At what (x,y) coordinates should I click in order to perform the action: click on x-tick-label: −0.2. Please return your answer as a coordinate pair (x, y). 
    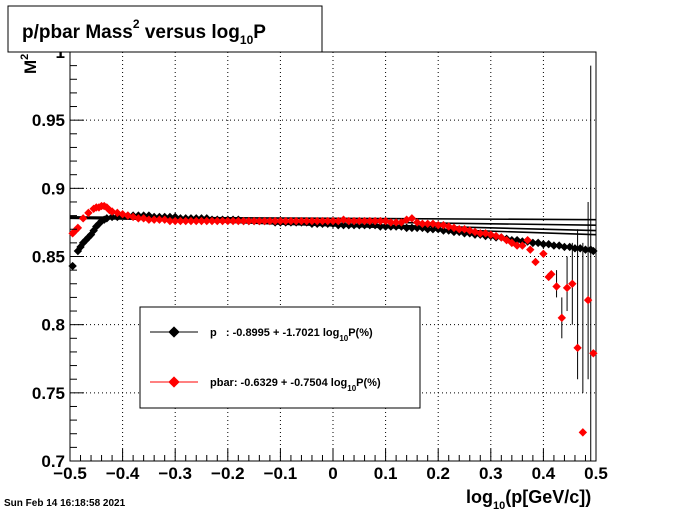
    Looking at the image, I should click on (228, 473).